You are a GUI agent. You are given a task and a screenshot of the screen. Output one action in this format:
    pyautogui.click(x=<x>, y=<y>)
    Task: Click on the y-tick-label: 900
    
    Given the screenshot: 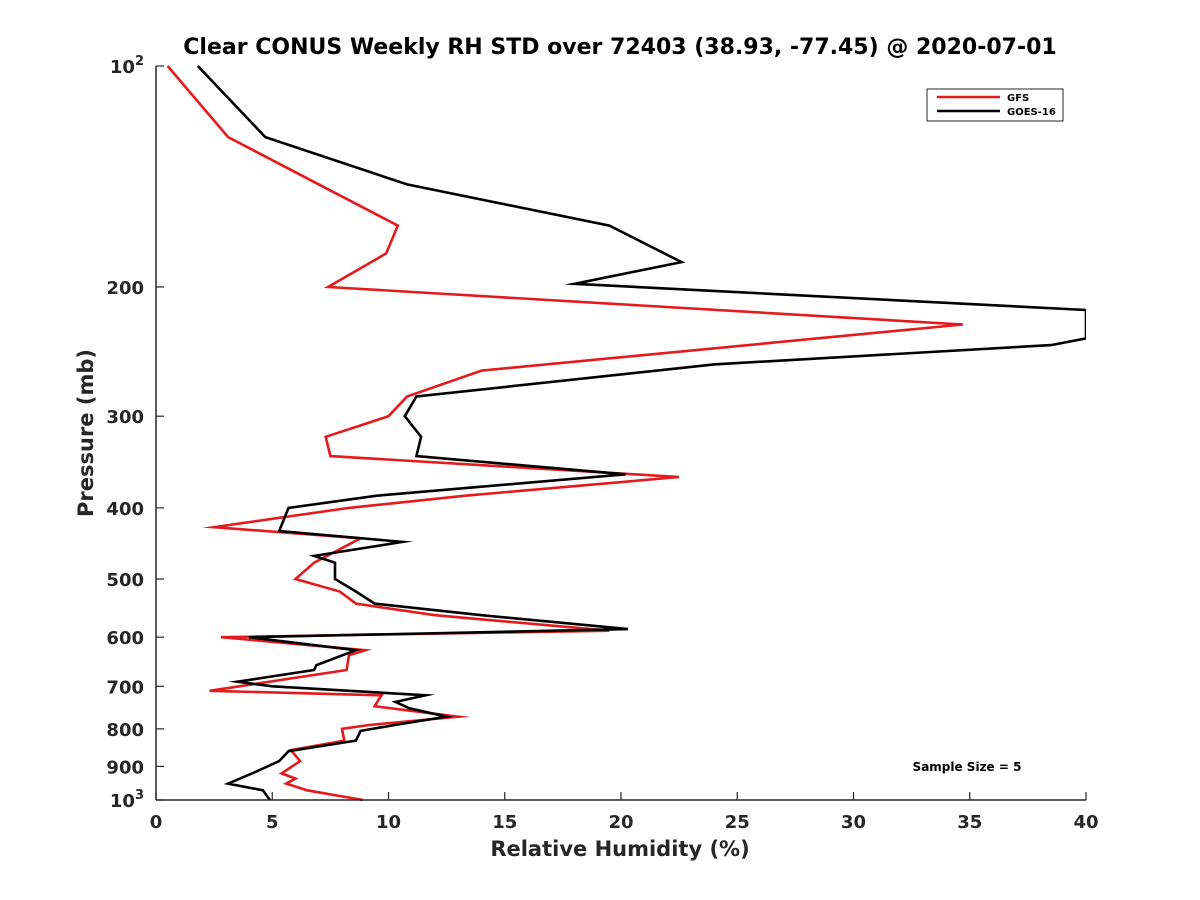 What is the action you would take?
    pyautogui.click(x=125, y=767)
    